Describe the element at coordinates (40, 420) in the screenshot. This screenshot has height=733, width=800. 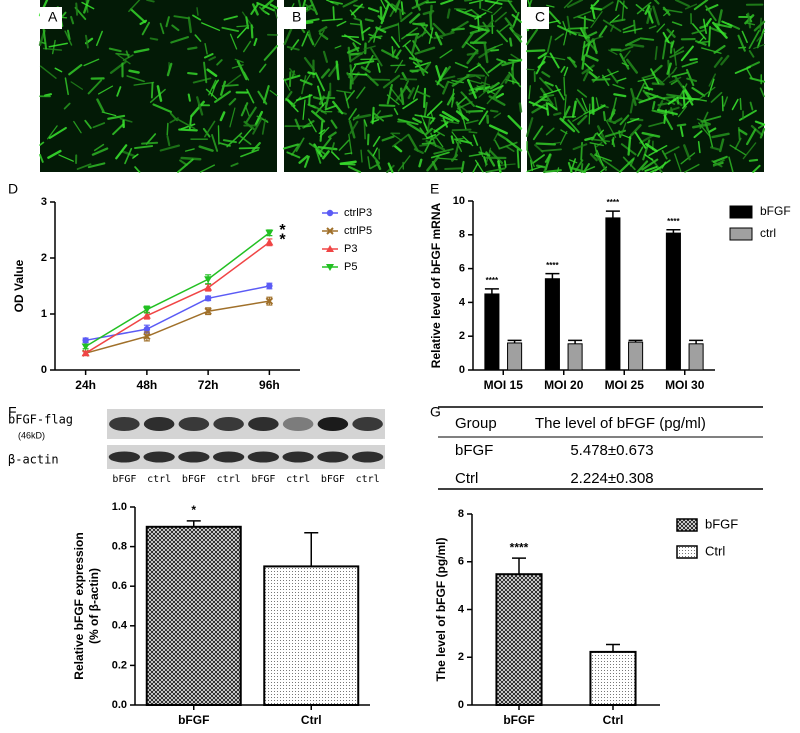
I see `blot-row-label: bFGF-flag` at that location.